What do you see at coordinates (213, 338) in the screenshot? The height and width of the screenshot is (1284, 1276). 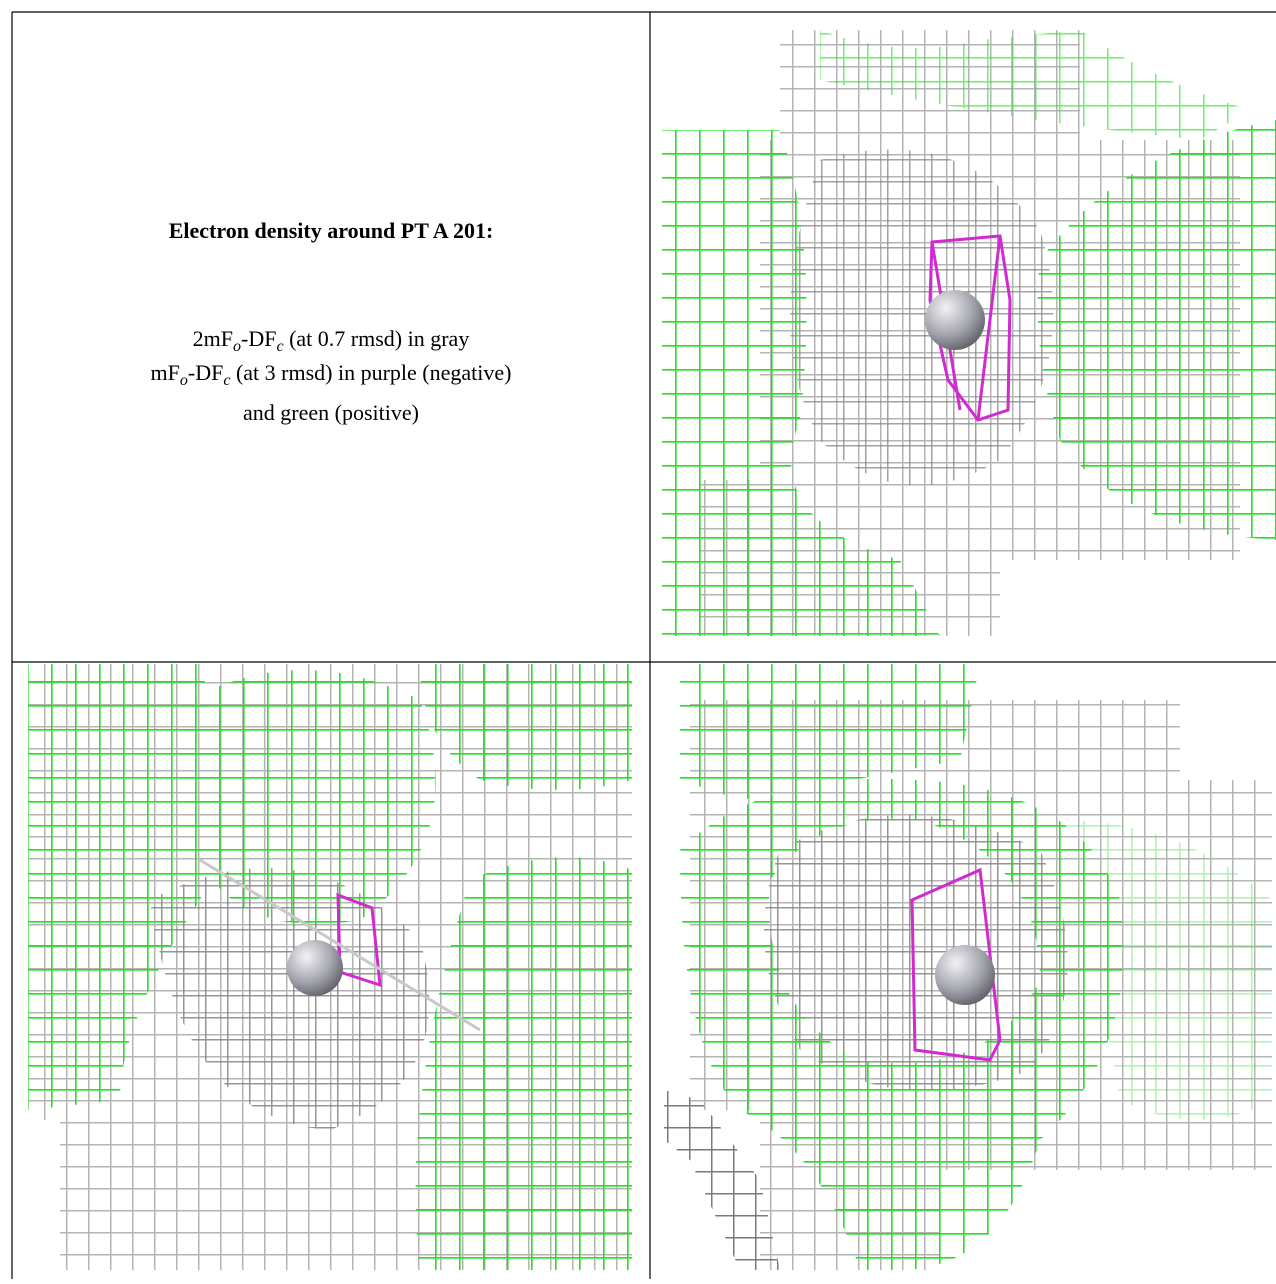 I see `text-part: 2mF` at bounding box center [213, 338].